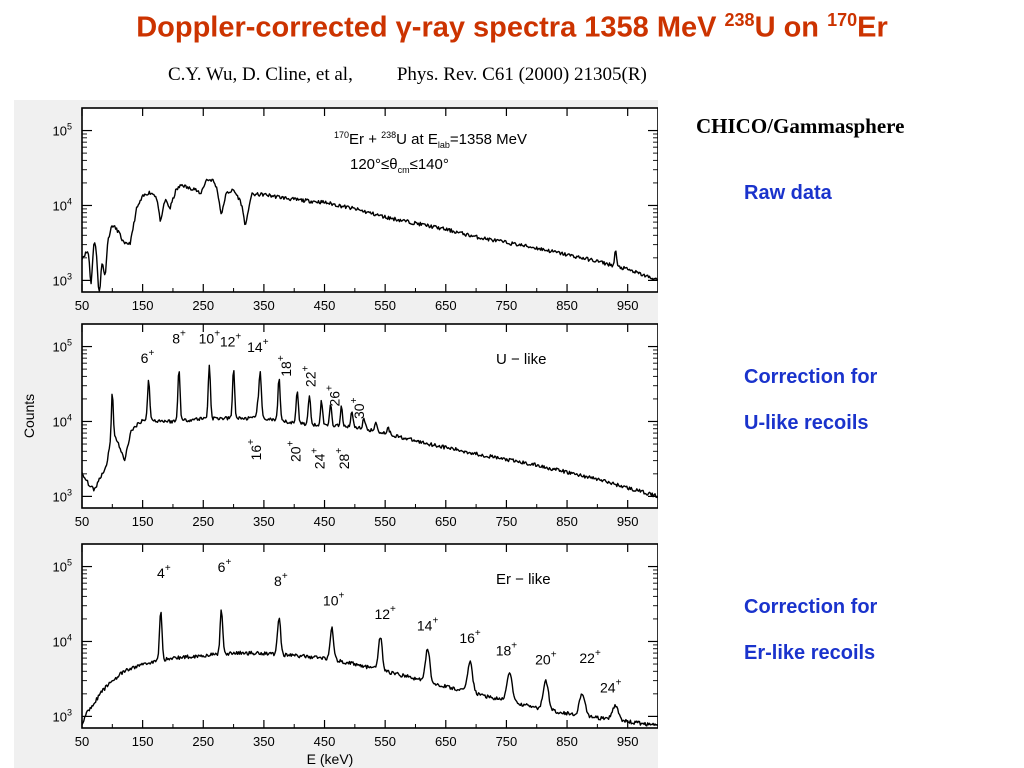 The height and width of the screenshot is (768, 1024). What do you see at coordinates (82, 521) in the screenshot?
I see `panel-2-x-tick-label: 50` at bounding box center [82, 521].